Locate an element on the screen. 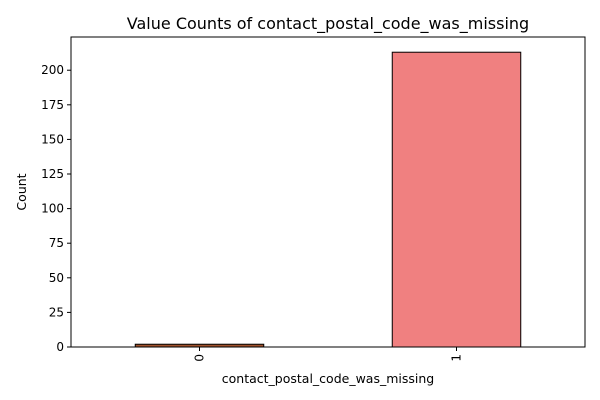  y-tick-label: 50 is located at coordinates (56, 278).